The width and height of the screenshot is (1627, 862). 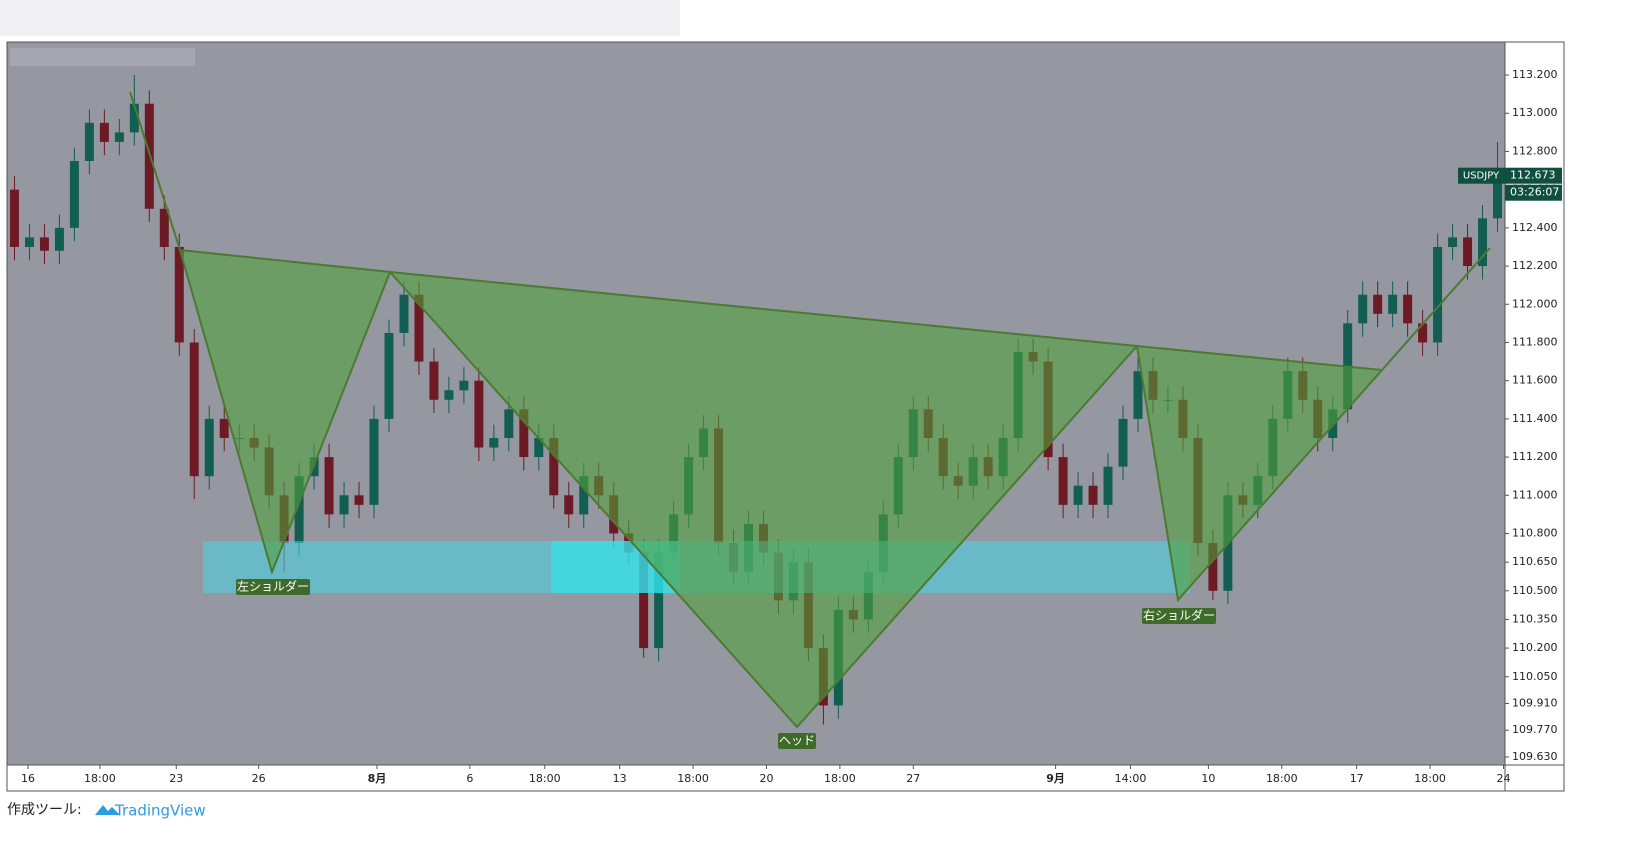 I want to click on y-tick-label: 112.000, so click(x=1535, y=303).